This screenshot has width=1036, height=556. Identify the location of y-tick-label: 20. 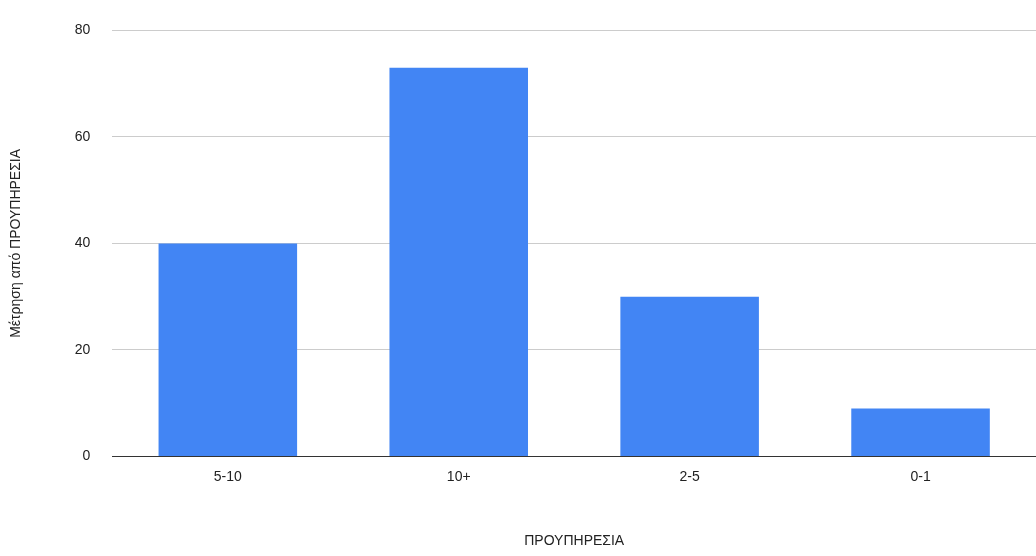
(82, 348).